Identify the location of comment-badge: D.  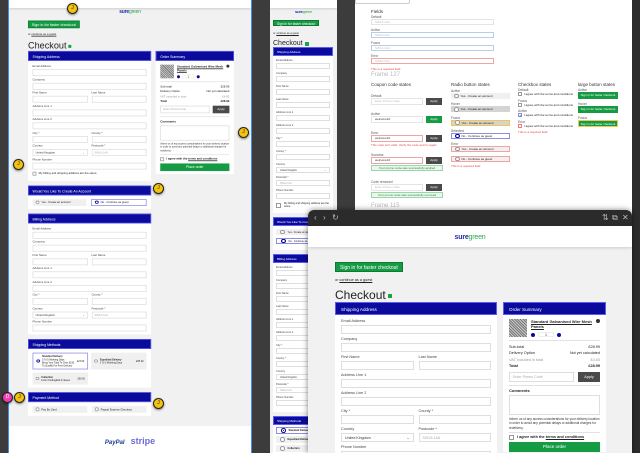
(7, 397).